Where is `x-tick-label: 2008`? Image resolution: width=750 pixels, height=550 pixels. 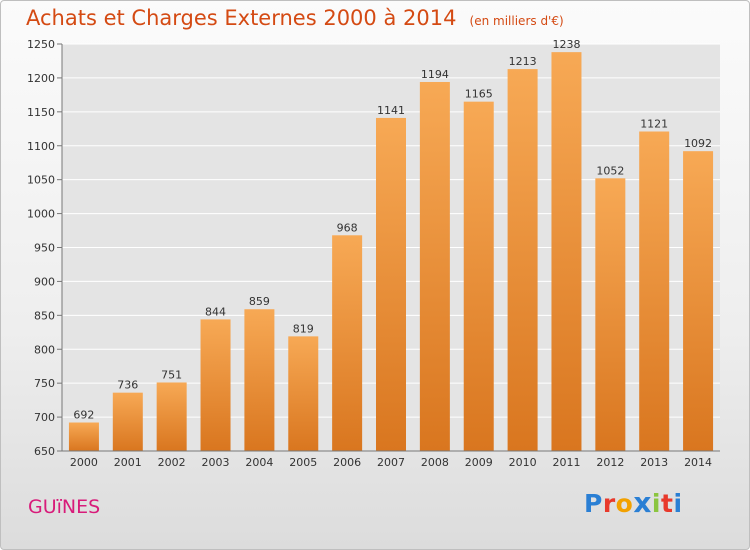
x-tick-label: 2008 is located at coordinates (435, 462).